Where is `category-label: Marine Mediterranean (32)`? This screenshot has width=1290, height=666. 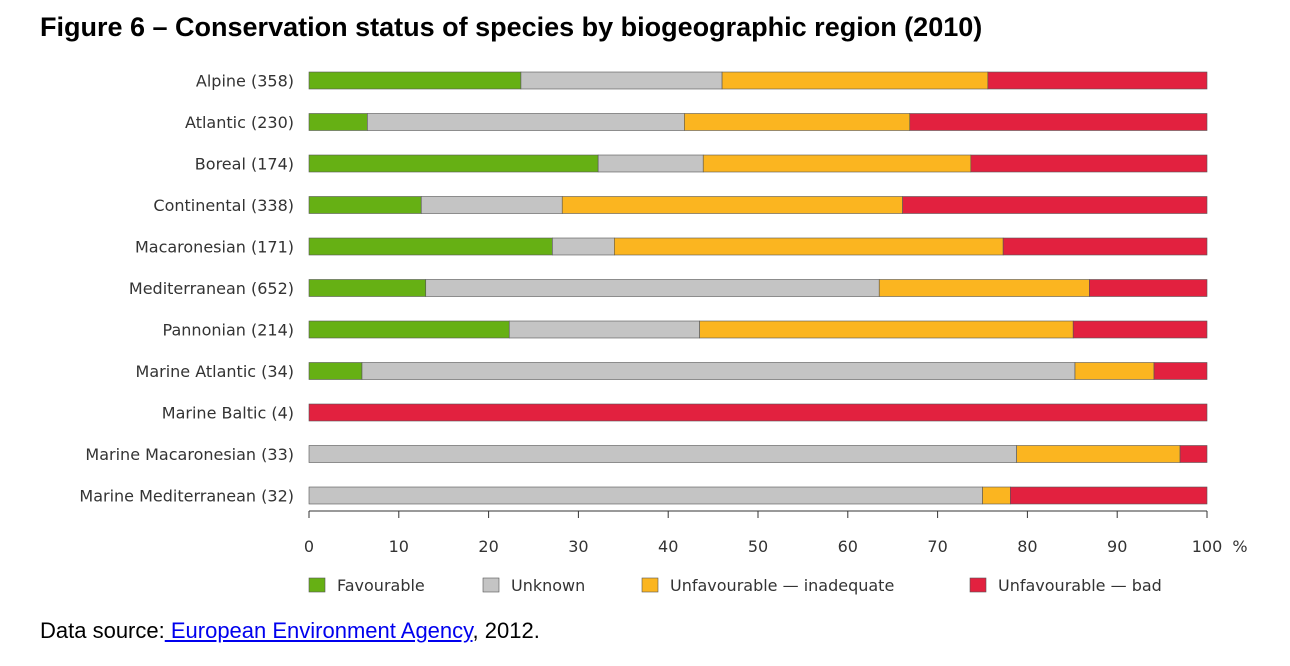 category-label: Marine Mediterranean (32) is located at coordinates (186, 496).